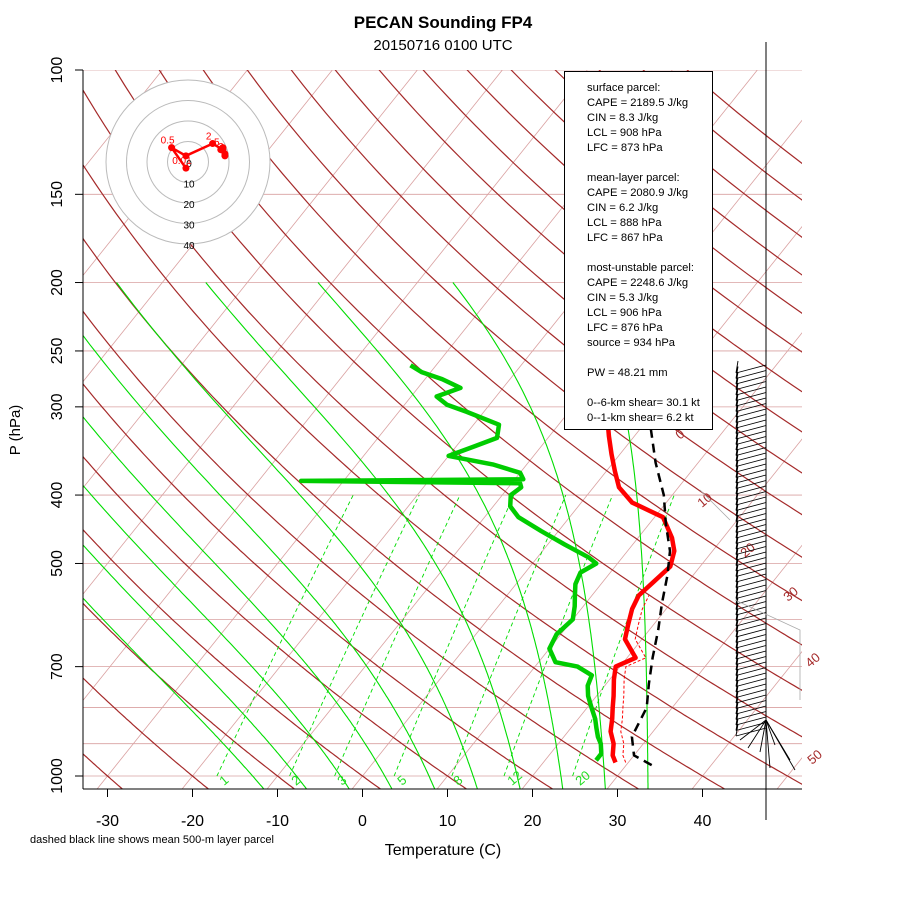 This screenshot has width=900, height=905. I want to click on shear-0-1km: 0--1-km shear= 6.2 kt, so click(649, 418).